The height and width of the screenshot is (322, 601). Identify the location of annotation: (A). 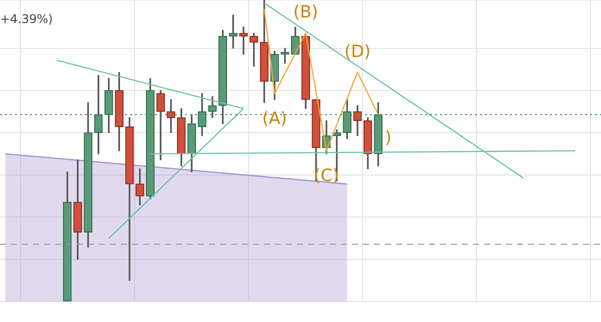
(275, 118).